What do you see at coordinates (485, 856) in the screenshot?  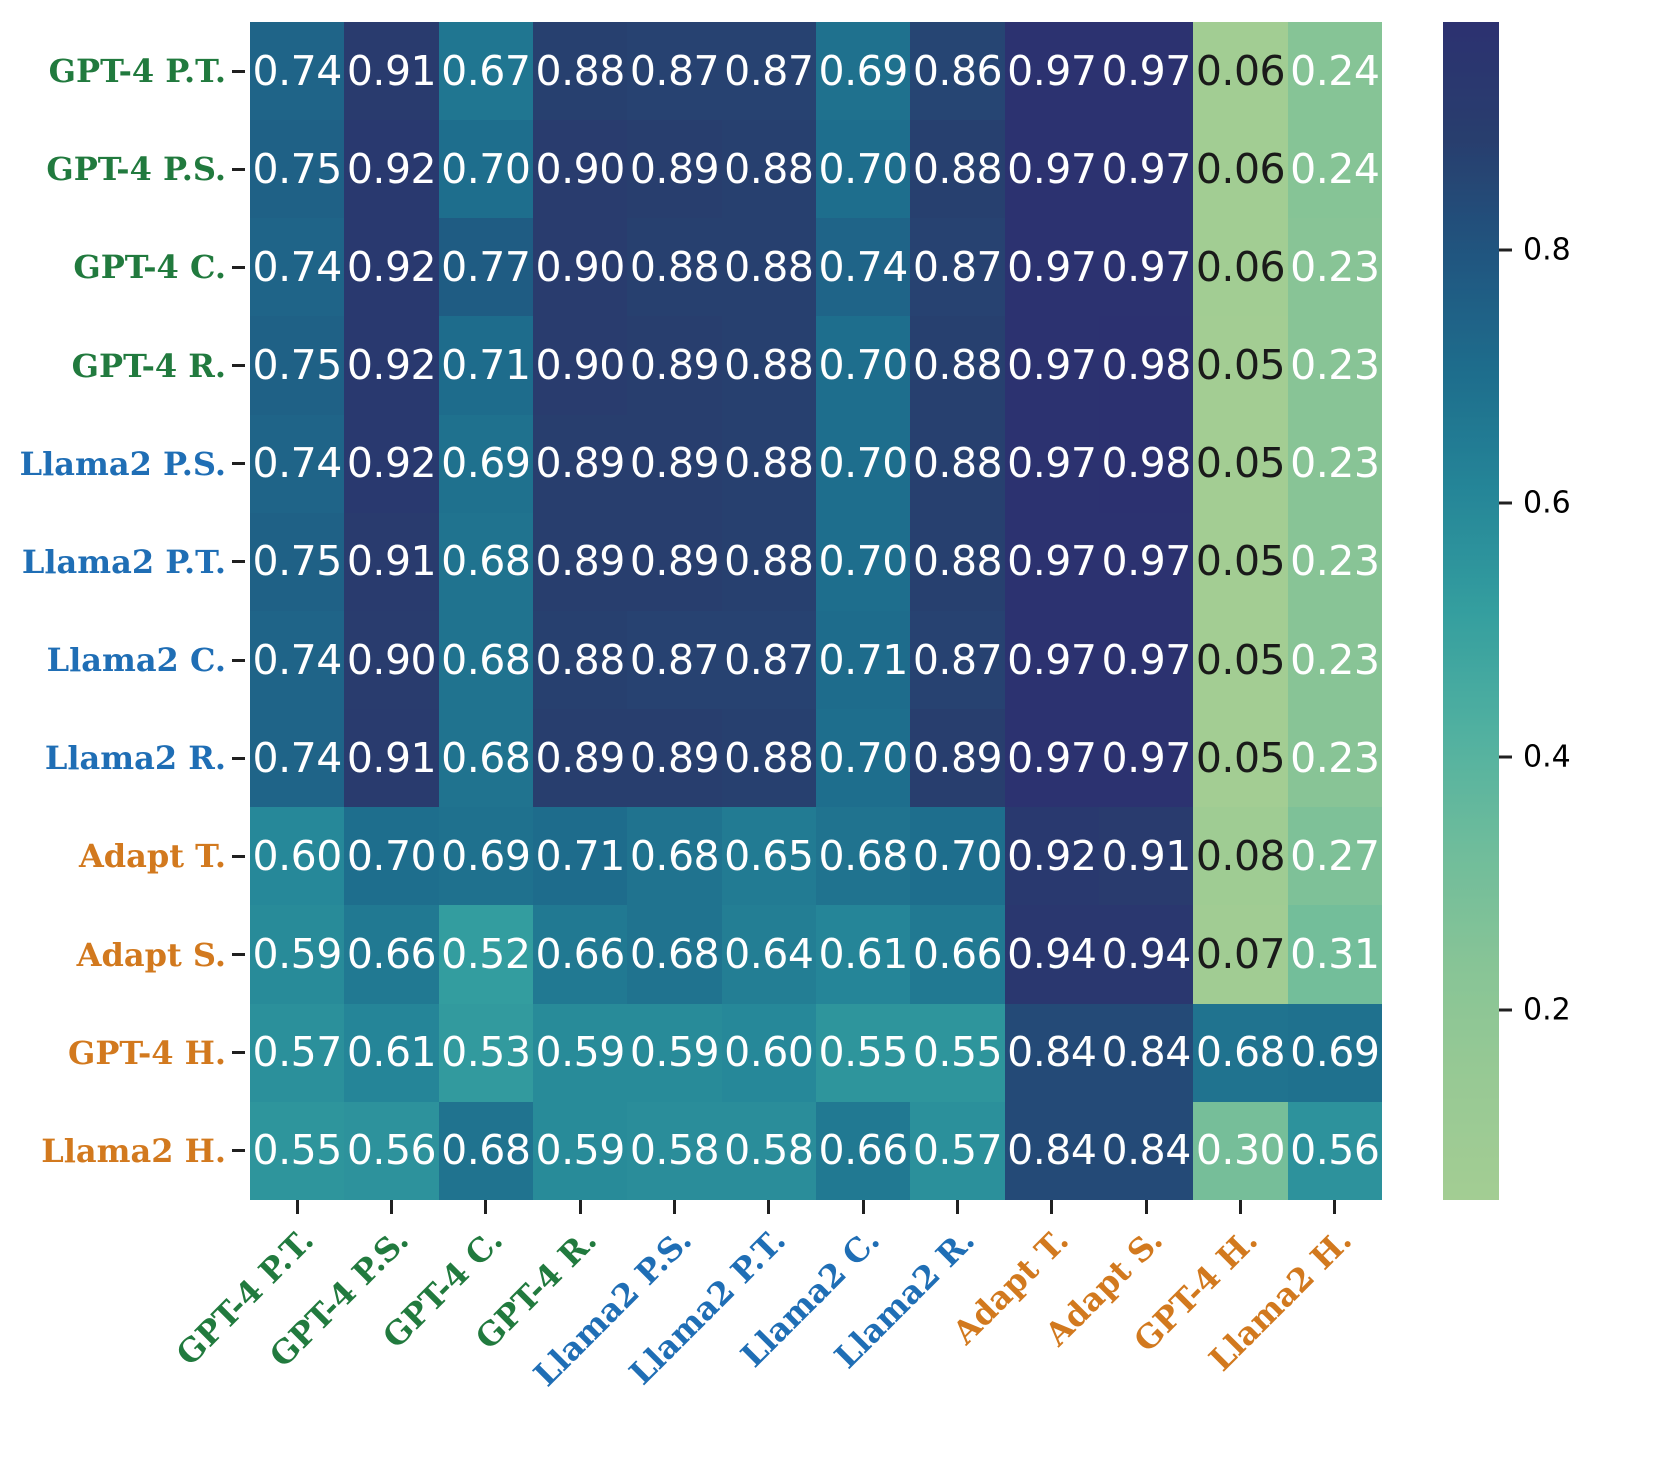 I see `heatmap-cell: 0.69` at bounding box center [485, 856].